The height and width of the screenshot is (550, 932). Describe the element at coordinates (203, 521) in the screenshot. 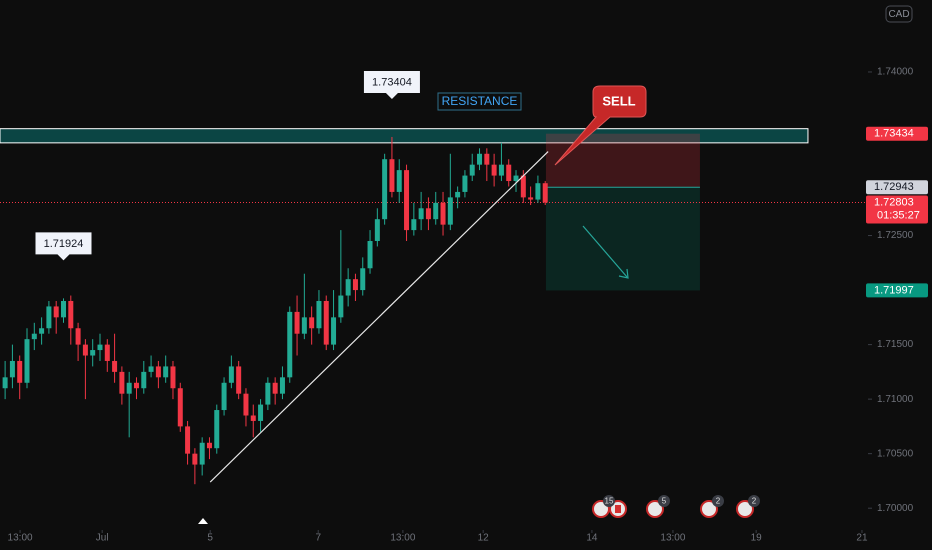

I see `session-marker` at that location.